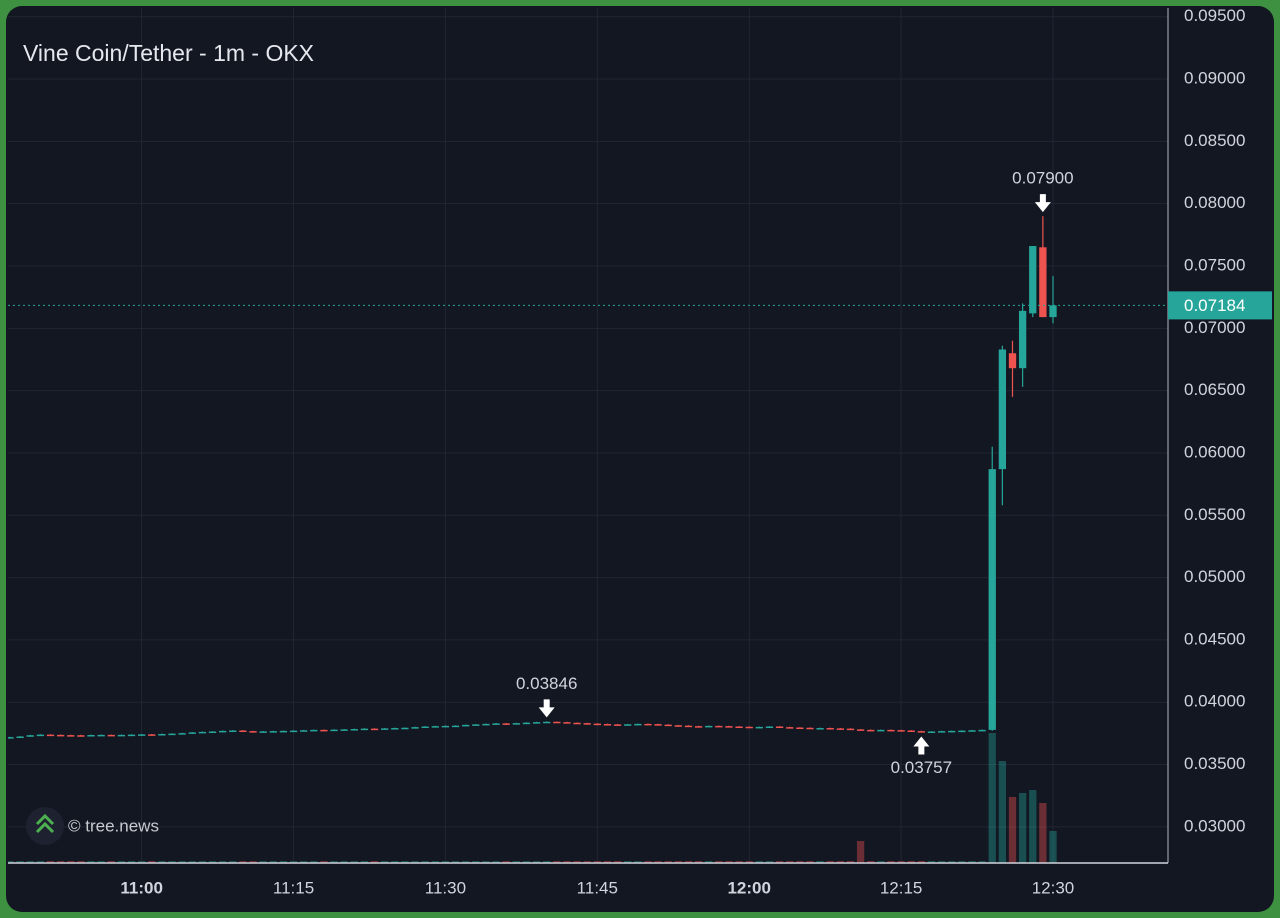 The image size is (1280, 918). What do you see at coordinates (1214, 389) in the screenshot?
I see `y-tick-label: 0.06500` at bounding box center [1214, 389].